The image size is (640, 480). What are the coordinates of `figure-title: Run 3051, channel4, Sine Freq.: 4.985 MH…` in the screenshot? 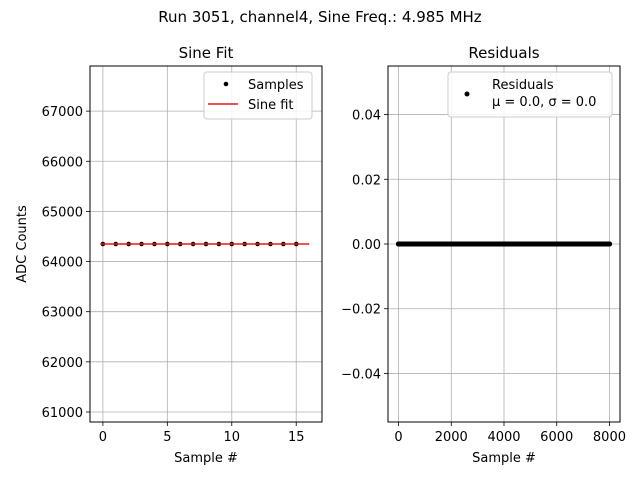 It's located at (320, 17).